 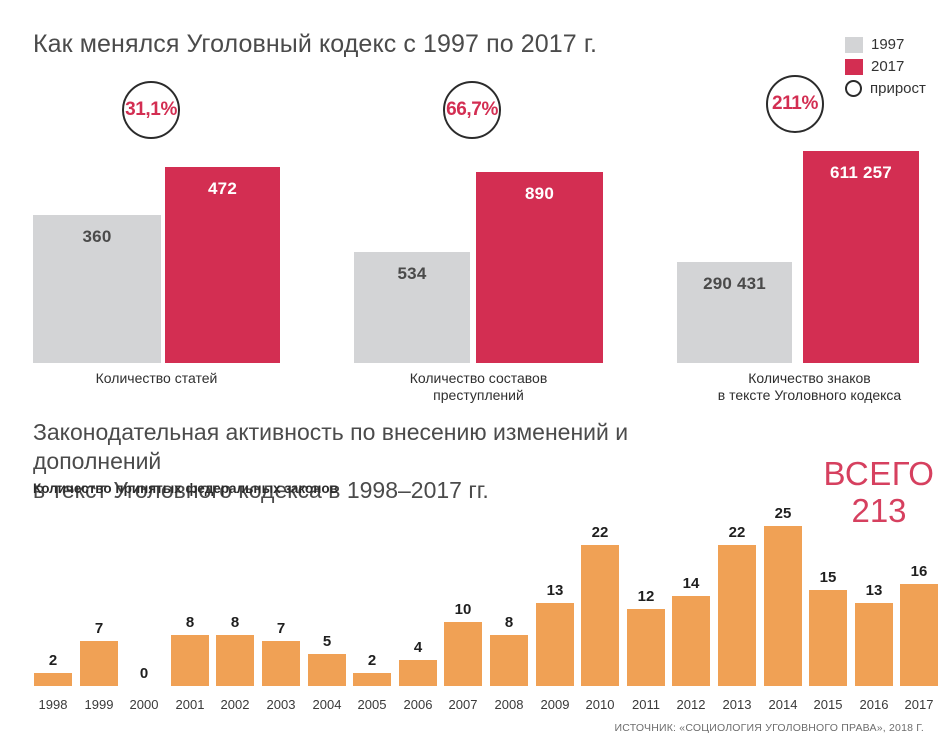 I want to click on total-value: 213, so click(x=879, y=510).